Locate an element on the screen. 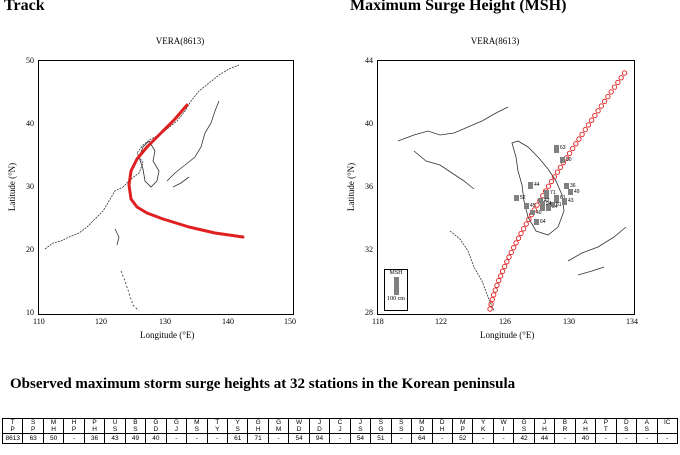 This screenshot has height=455, width=680. msh-y-tick: 44 is located at coordinates (369, 60).